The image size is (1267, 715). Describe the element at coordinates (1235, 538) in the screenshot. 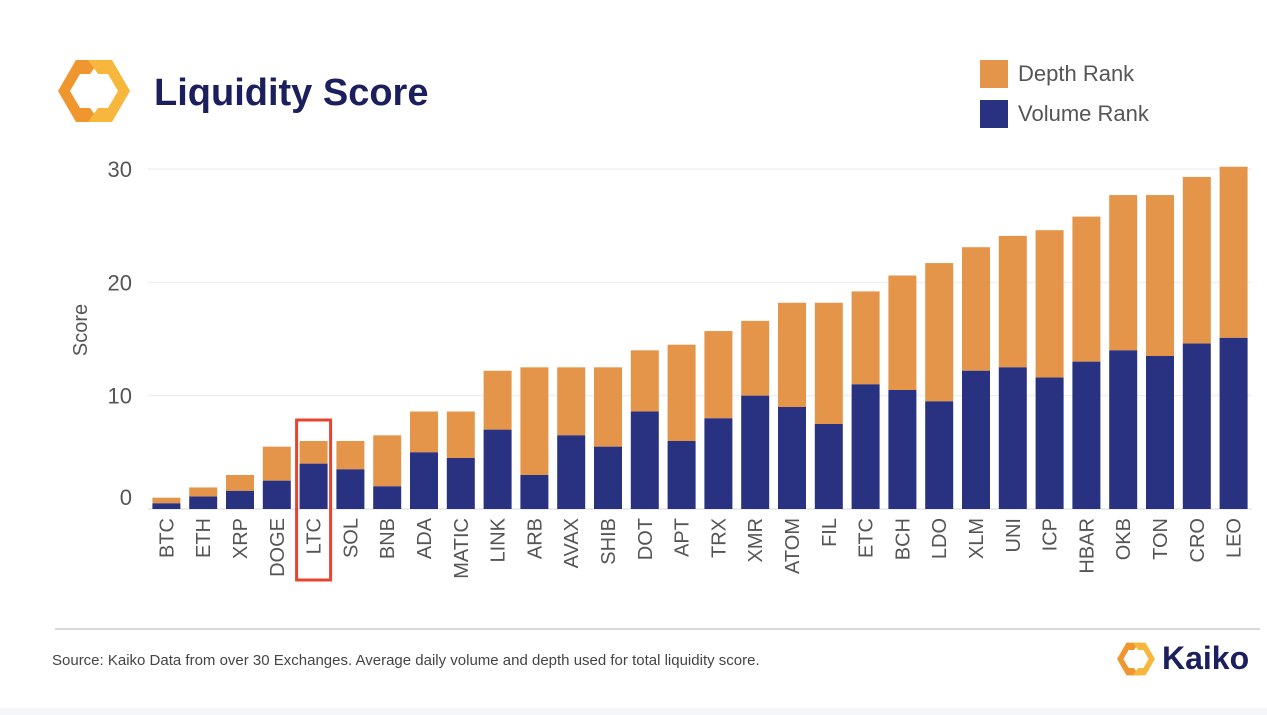

I see `x-tick-label: LEO` at that location.